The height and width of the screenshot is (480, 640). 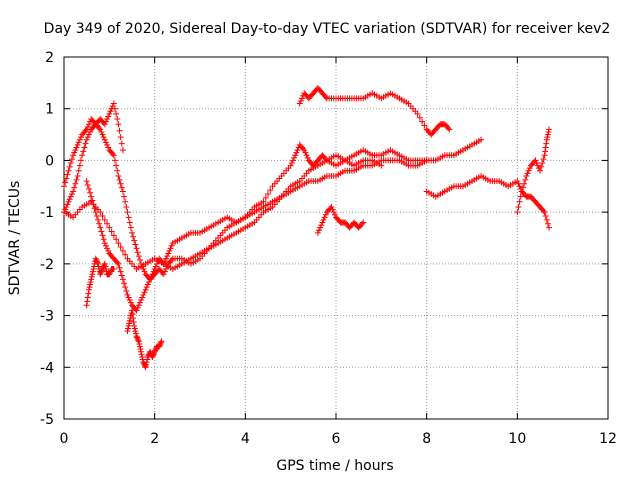 I want to click on x-tick-label: 2, so click(x=154, y=439).